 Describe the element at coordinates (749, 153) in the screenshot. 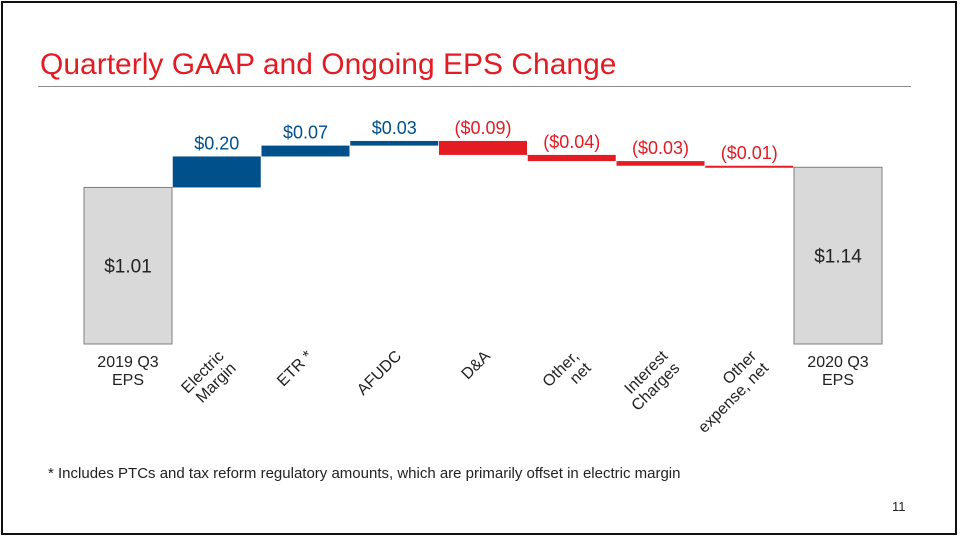

I see `data-label-other-expense-net: ($0.01)` at that location.